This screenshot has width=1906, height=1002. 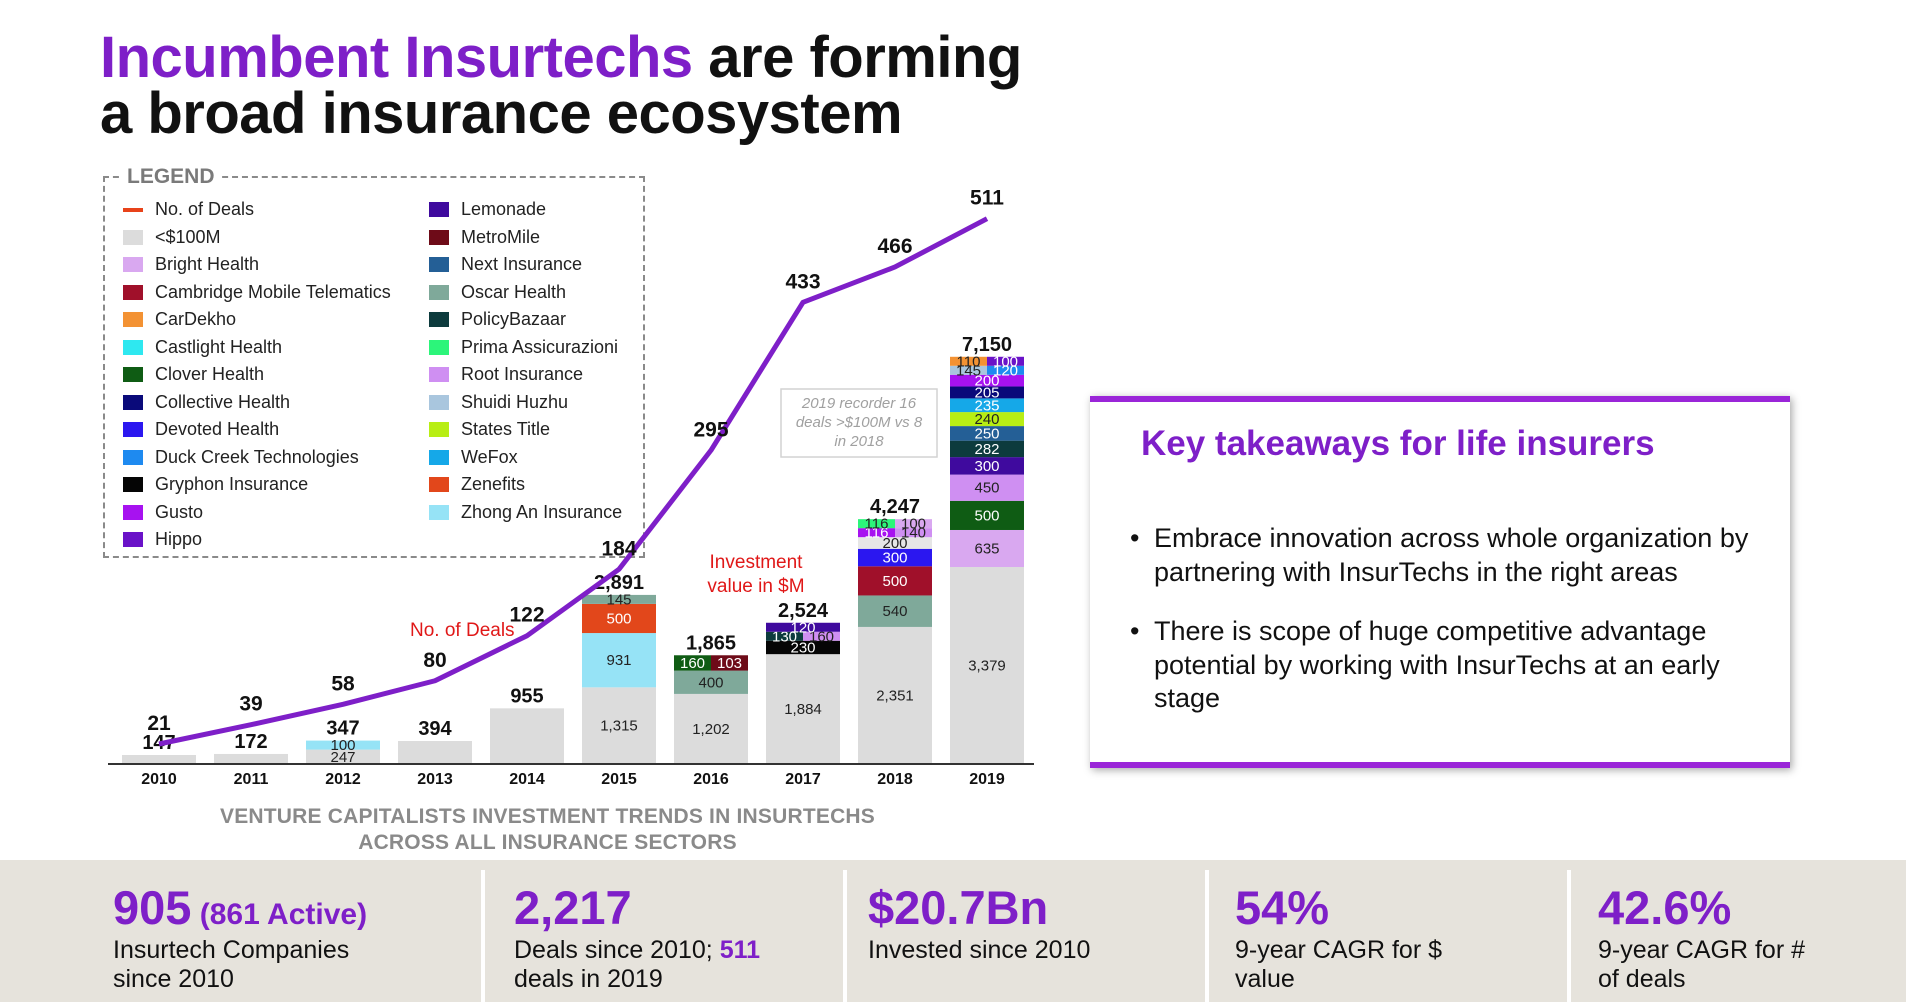 I want to click on x-tick-label: 2012, so click(x=343, y=779).